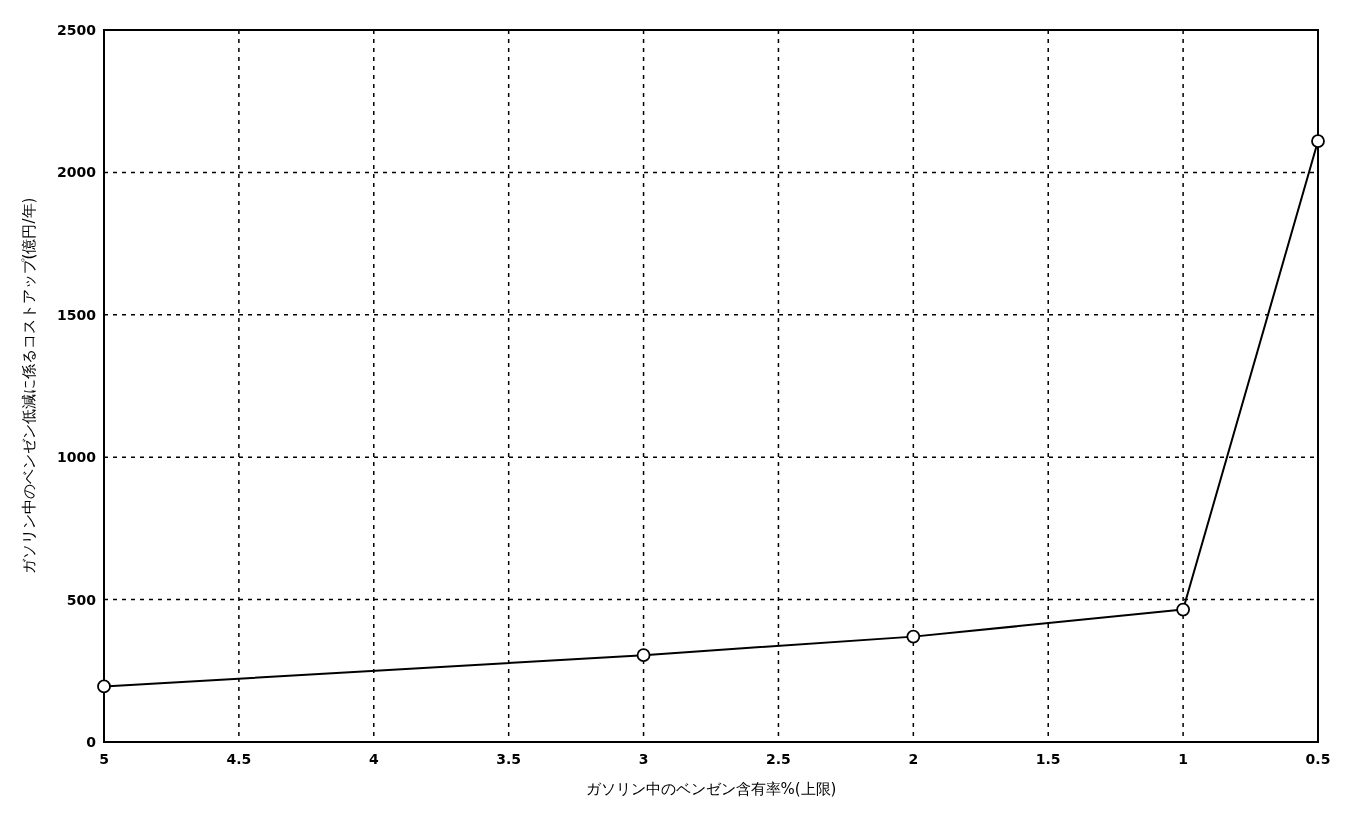  What do you see at coordinates (104, 759) in the screenshot?
I see `x-tick-label: 5` at bounding box center [104, 759].